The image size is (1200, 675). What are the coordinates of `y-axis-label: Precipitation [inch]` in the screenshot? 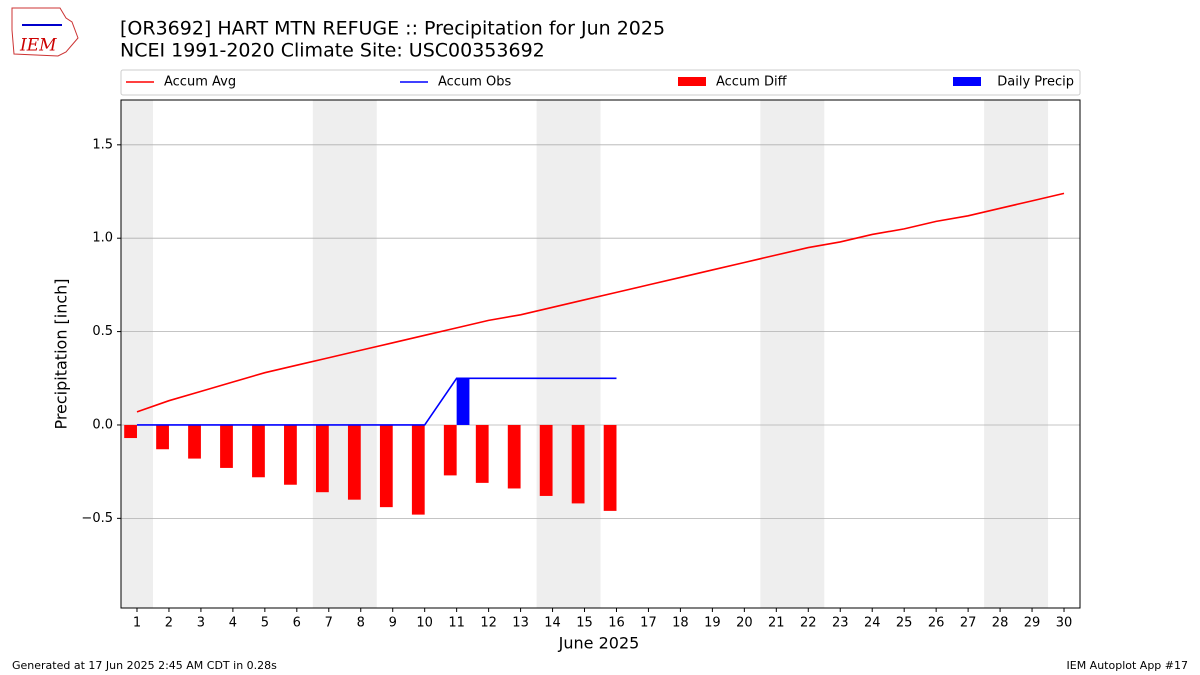 It's located at (61, 353).